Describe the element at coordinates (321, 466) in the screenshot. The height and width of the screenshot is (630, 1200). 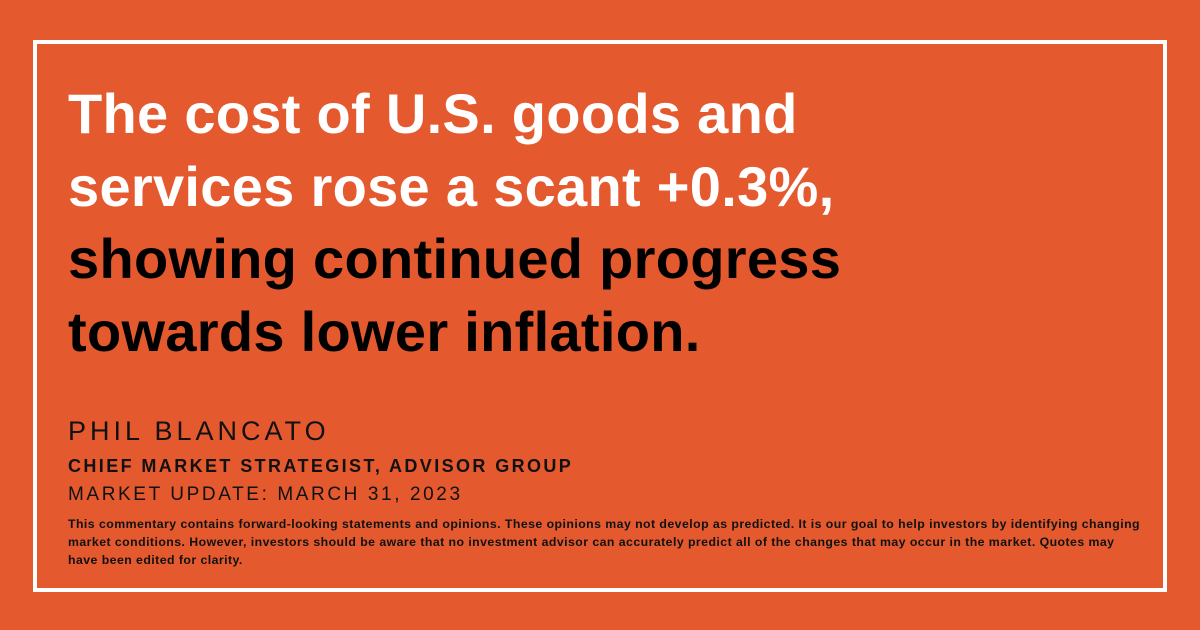
I see `author-role: CHIEF MARKET STRATEGIST, ADVISOR GROUP` at that location.